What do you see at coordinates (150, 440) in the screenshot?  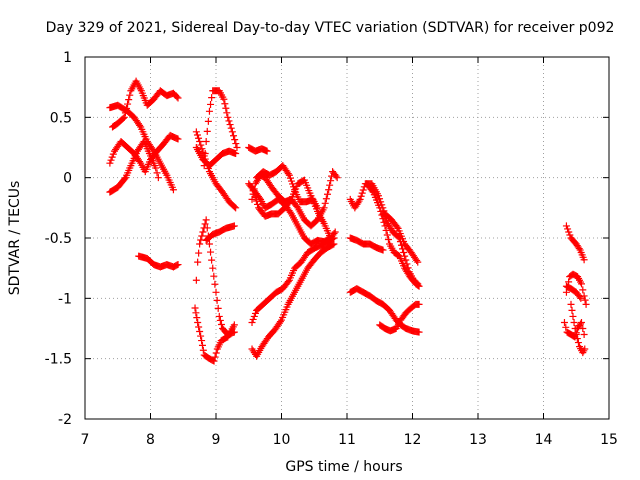 I see `x-tick-label: 8` at bounding box center [150, 440].